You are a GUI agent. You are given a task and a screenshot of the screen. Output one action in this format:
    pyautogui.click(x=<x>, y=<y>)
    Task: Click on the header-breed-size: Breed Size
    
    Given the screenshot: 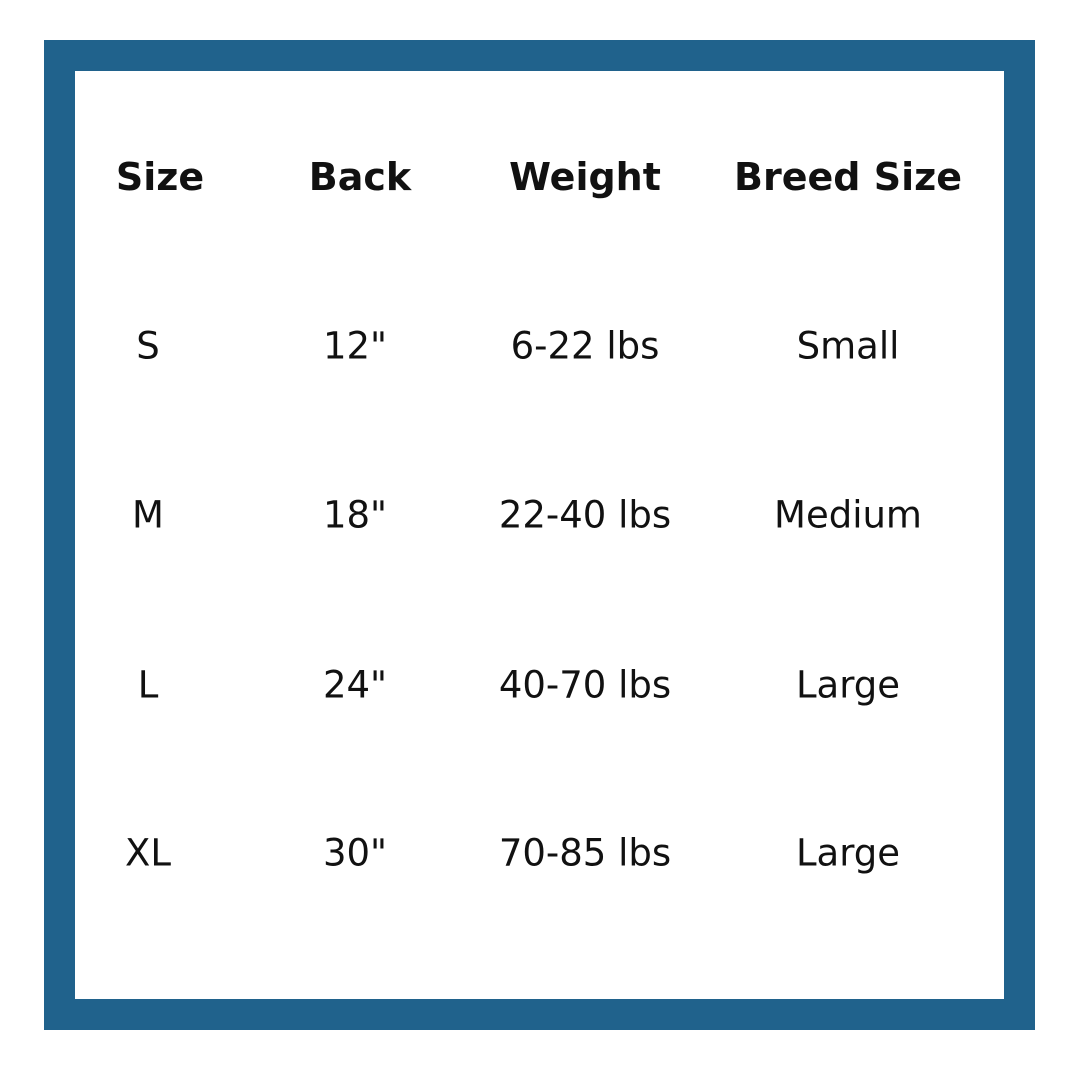 What is the action you would take?
    pyautogui.click(x=848, y=177)
    